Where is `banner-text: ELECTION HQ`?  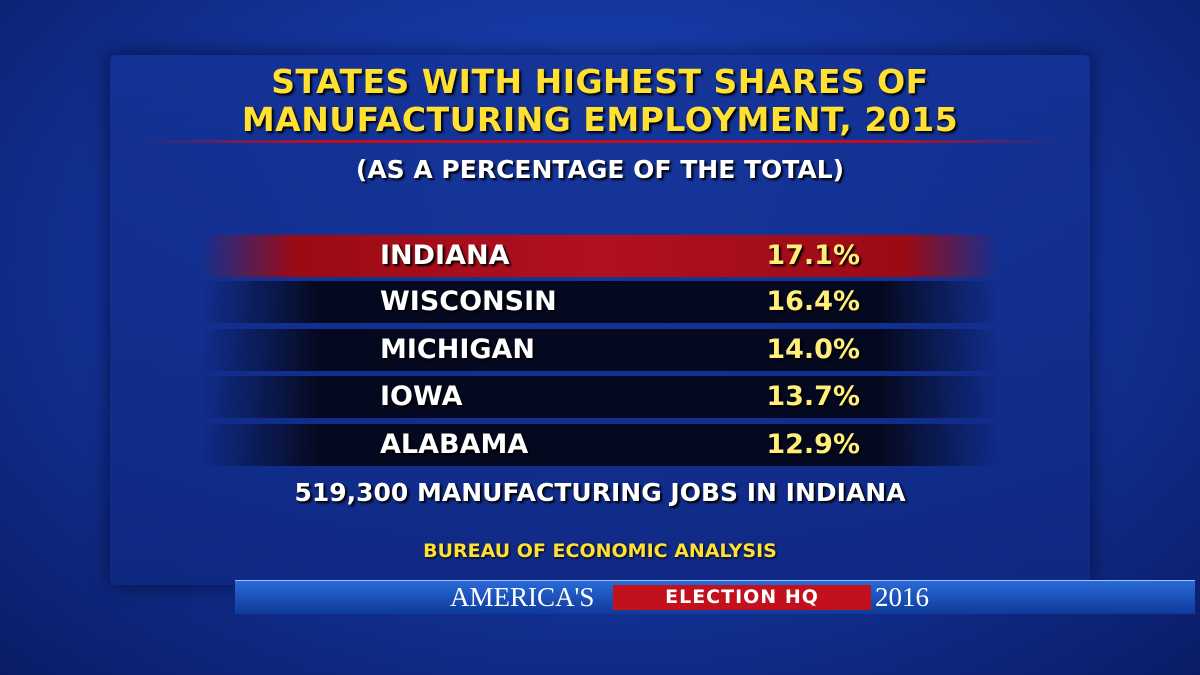 banner-text: ELECTION HQ is located at coordinates (742, 597).